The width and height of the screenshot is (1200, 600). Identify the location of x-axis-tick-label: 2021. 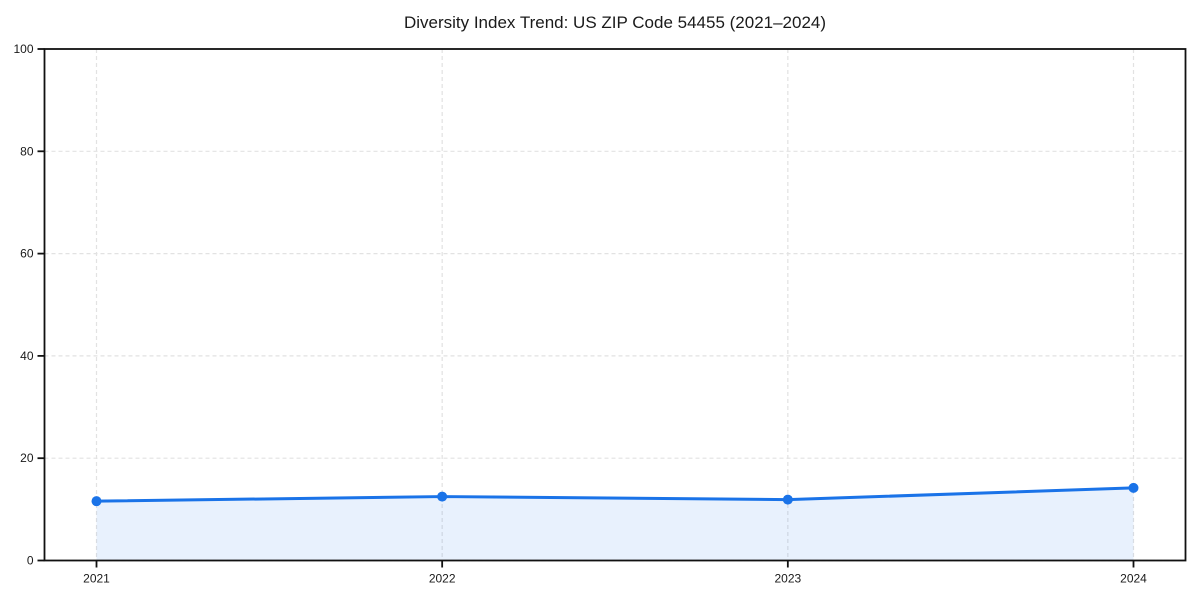
(96, 579).